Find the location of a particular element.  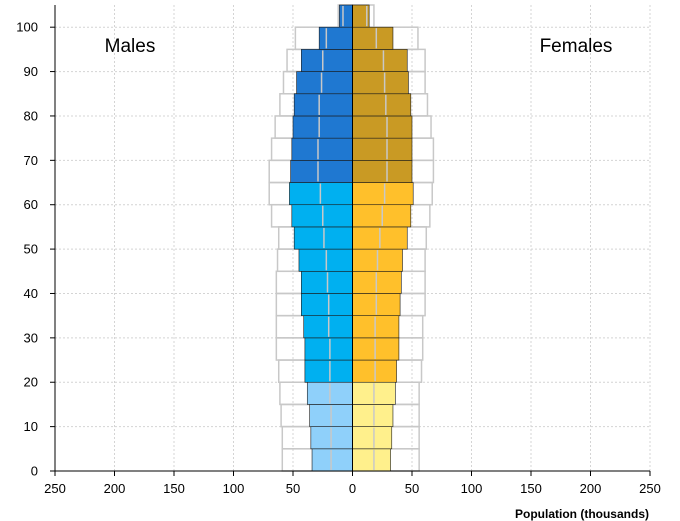

y-tick-label: 50 is located at coordinates (31, 249).